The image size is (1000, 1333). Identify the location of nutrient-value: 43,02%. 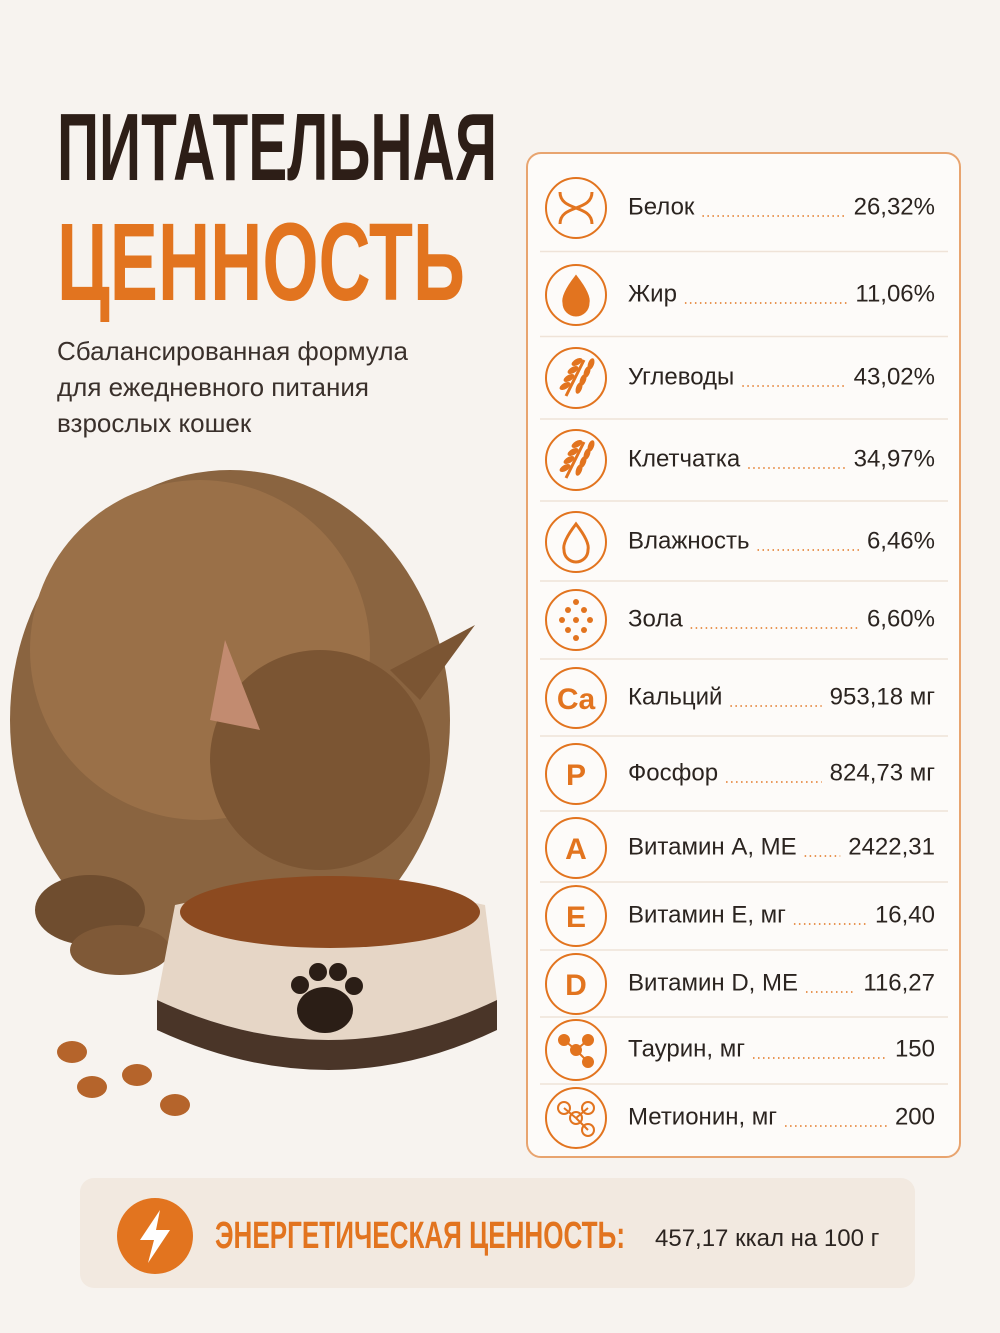
(894, 376).